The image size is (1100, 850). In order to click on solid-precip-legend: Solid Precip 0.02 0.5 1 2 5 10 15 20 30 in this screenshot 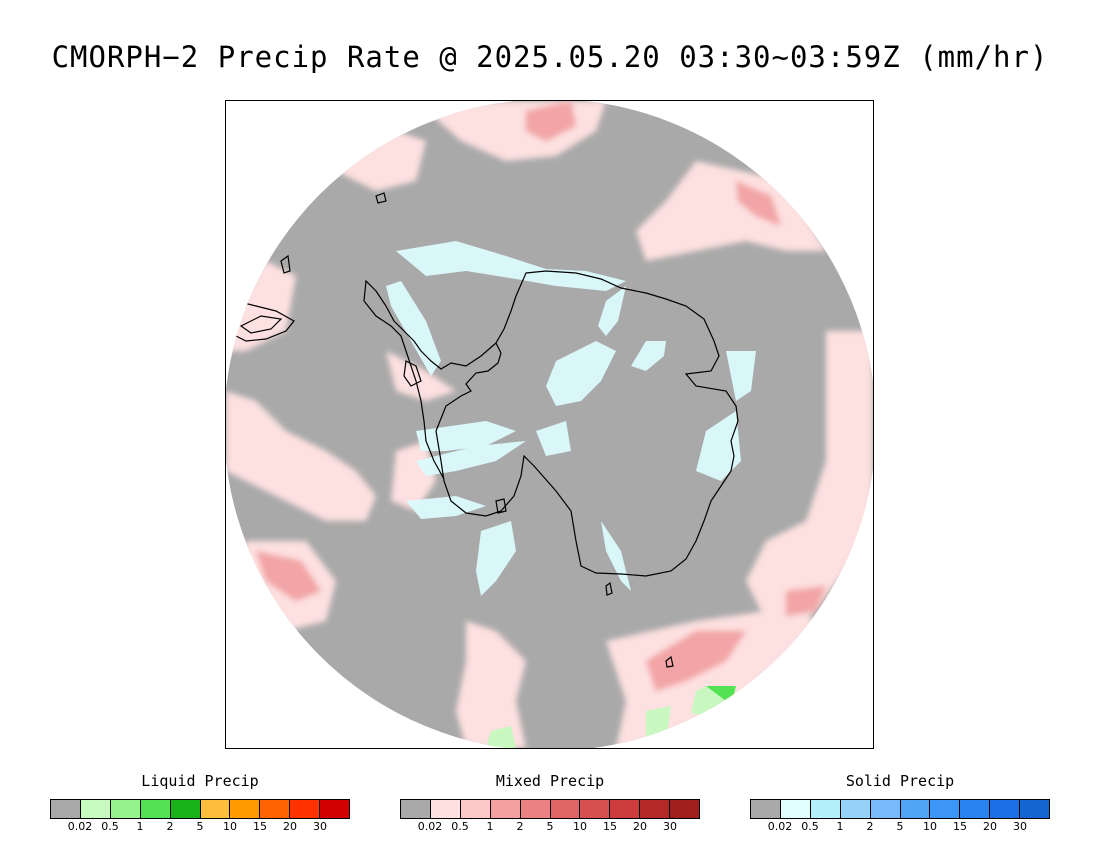, I will do `click(900, 801)`.